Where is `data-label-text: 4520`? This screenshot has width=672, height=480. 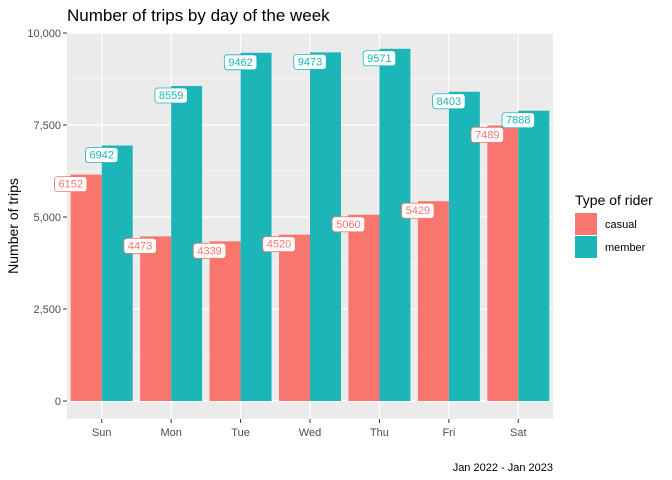
data-label-text: 4520 is located at coordinates (279, 245).